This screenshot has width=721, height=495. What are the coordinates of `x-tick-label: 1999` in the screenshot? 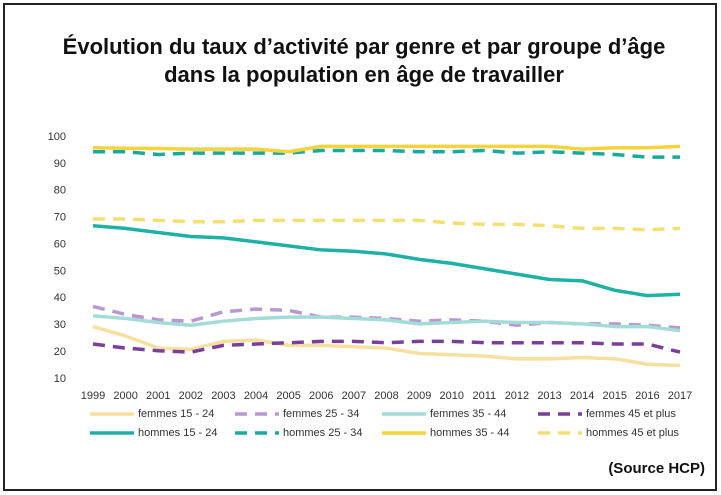 It's located at (93, 396).